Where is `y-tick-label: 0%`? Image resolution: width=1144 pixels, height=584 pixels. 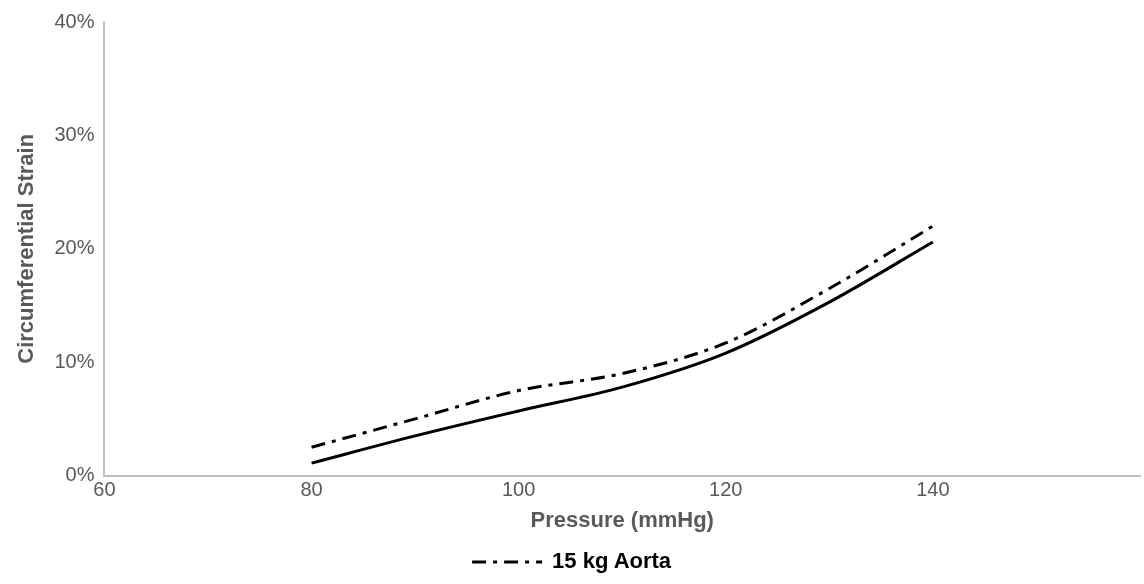
y-tick-label: 0% is located at coordinates (80, 474).